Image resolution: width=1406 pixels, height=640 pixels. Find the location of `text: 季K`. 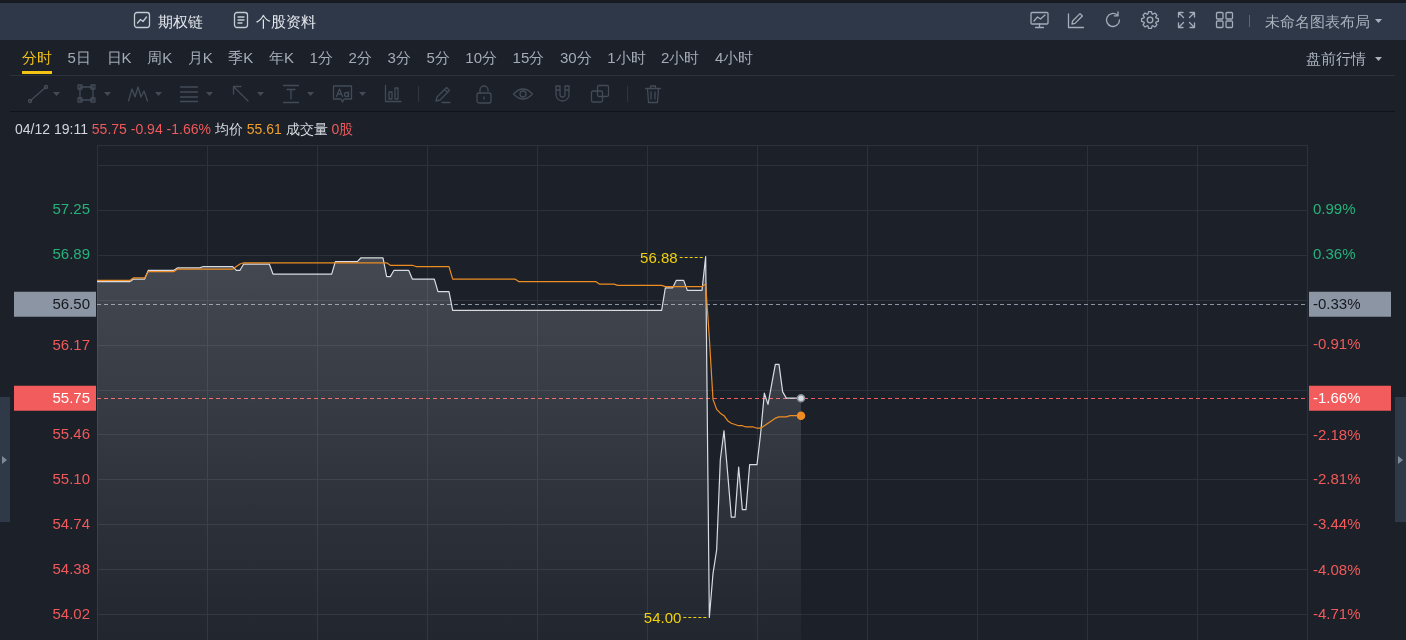

text: 季K is located at coordinates (241, 57).